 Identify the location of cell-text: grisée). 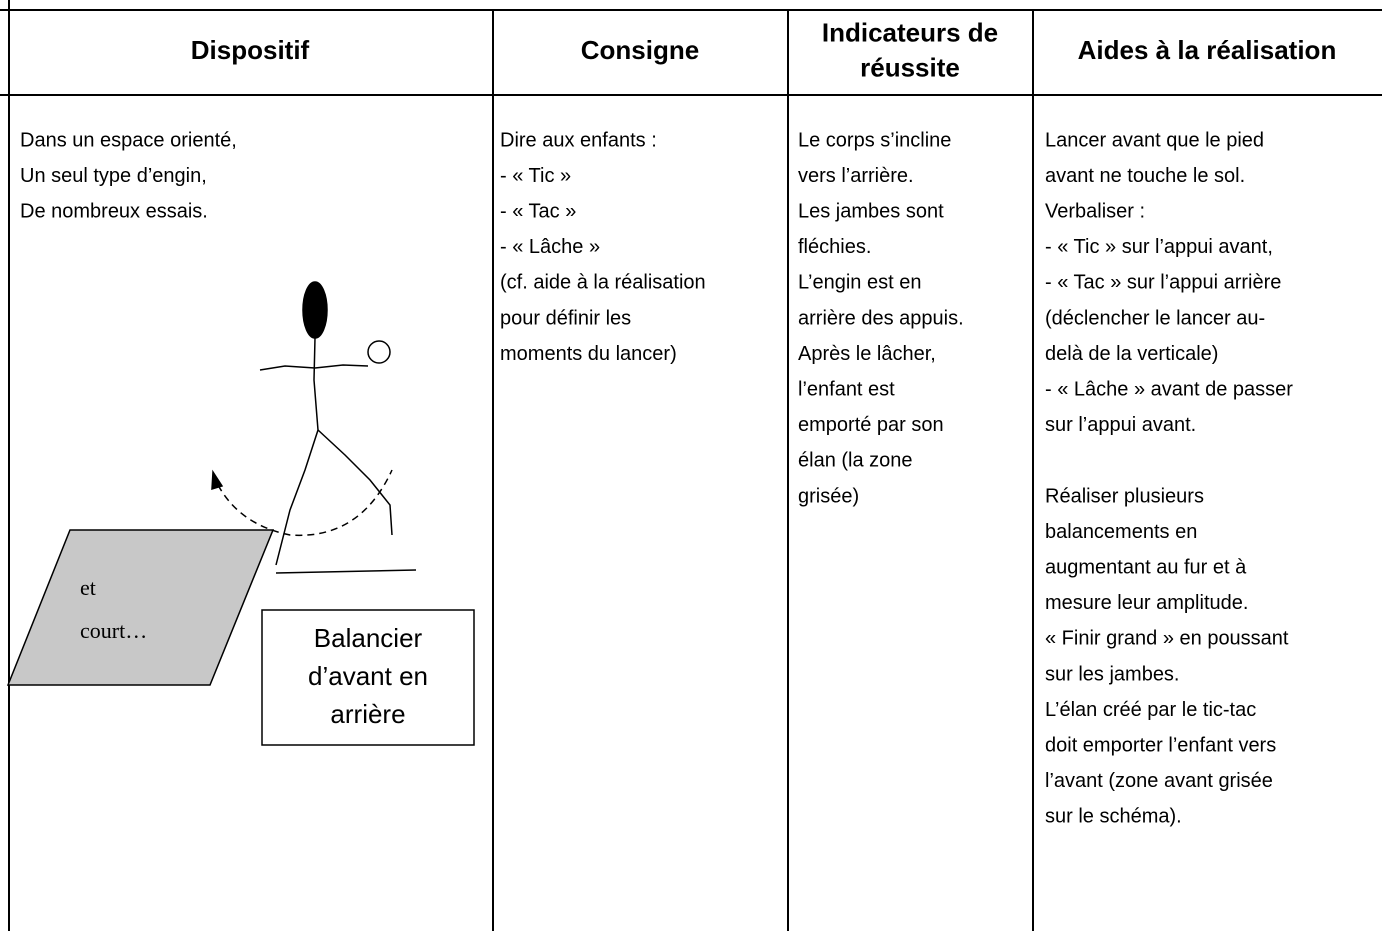
(828, 496).